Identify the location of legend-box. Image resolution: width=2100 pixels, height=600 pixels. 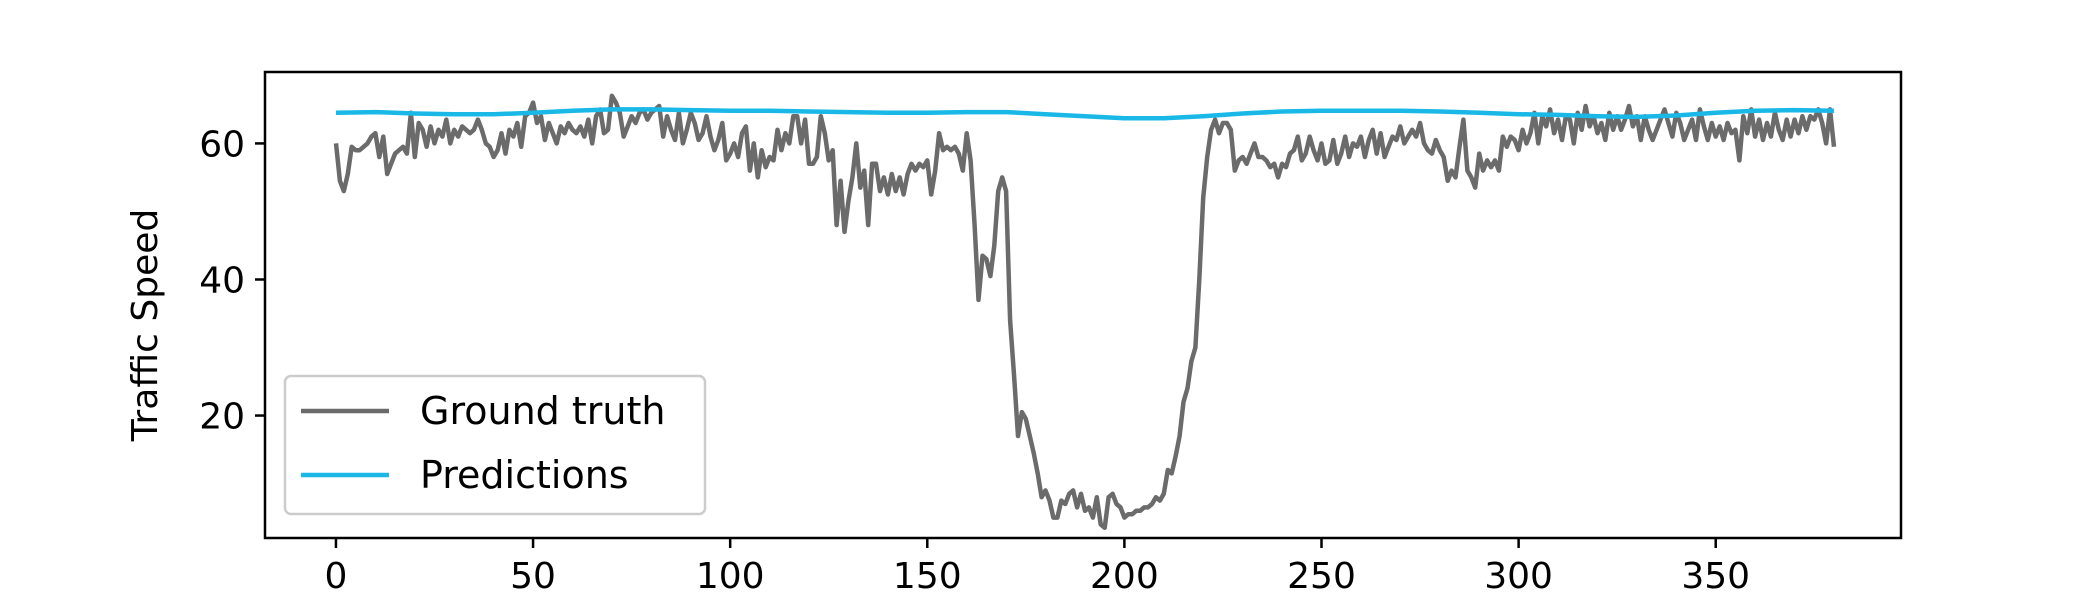
(495, 445).